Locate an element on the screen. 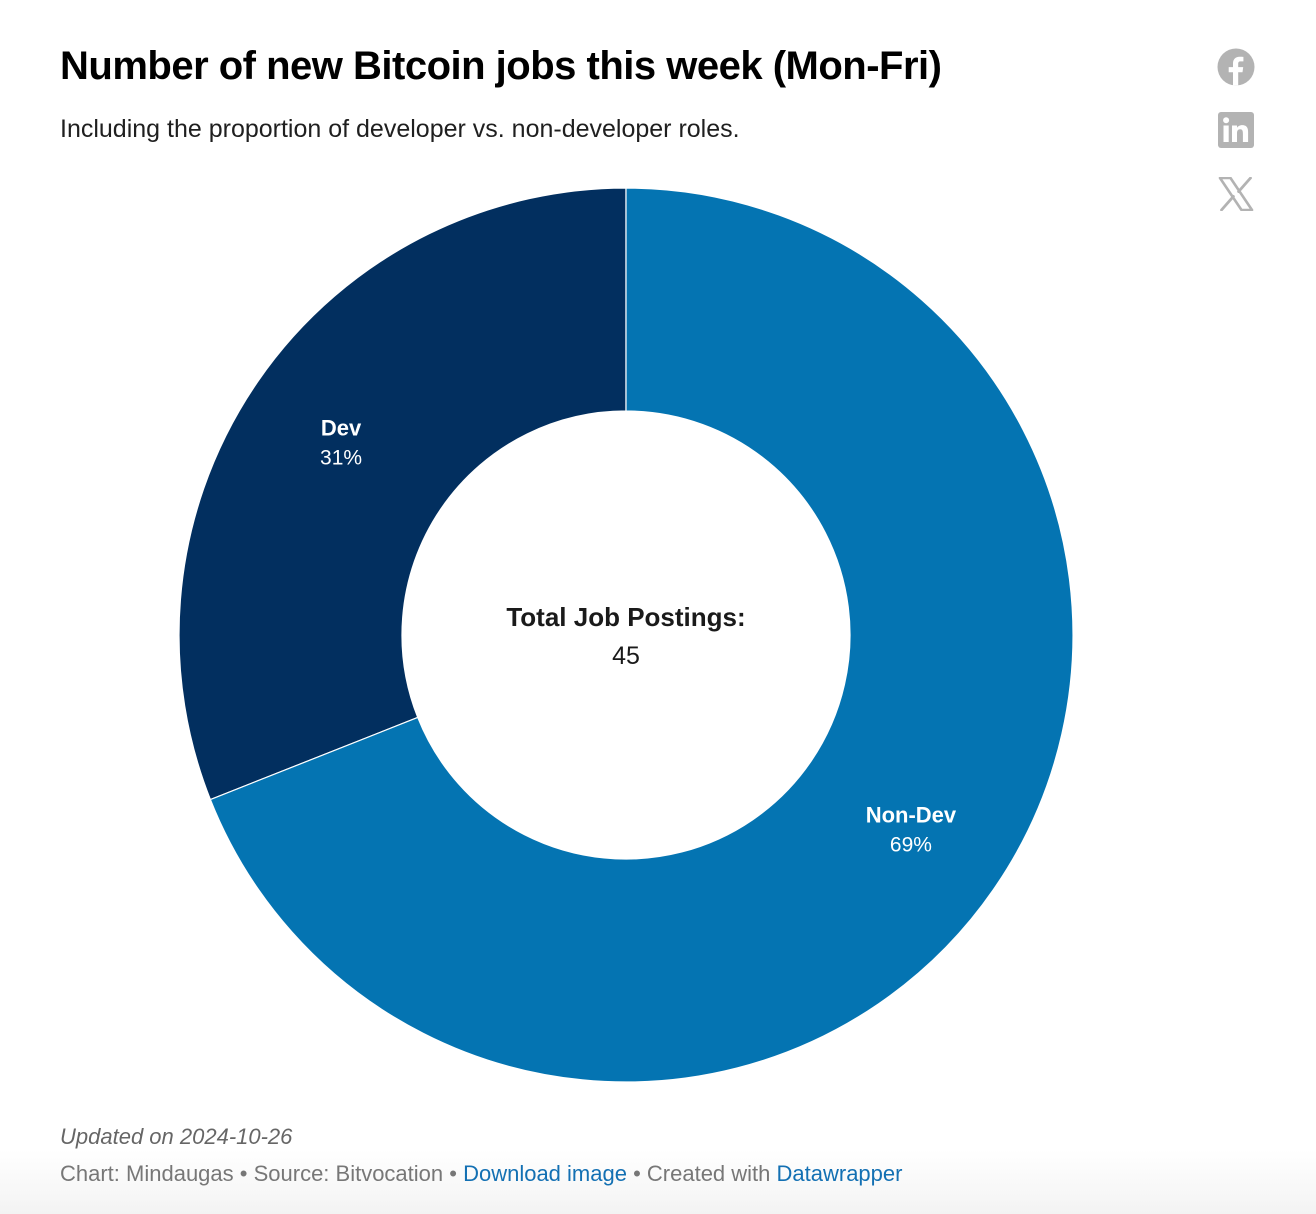 This screenshot has height=1214, width=1316. linkedin-icon is located at coordinates (1236, 130).